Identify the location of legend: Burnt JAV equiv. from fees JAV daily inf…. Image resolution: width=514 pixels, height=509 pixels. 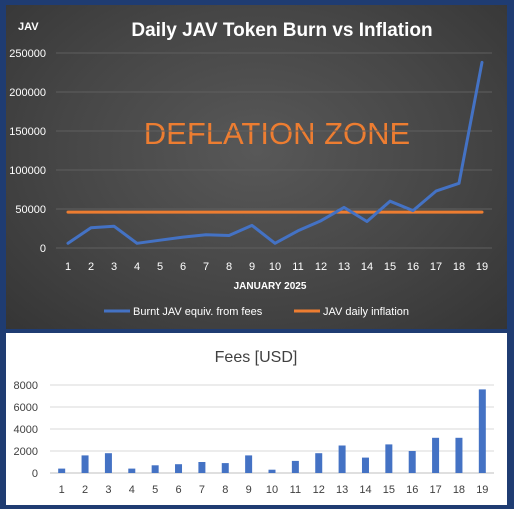
(256, 312).